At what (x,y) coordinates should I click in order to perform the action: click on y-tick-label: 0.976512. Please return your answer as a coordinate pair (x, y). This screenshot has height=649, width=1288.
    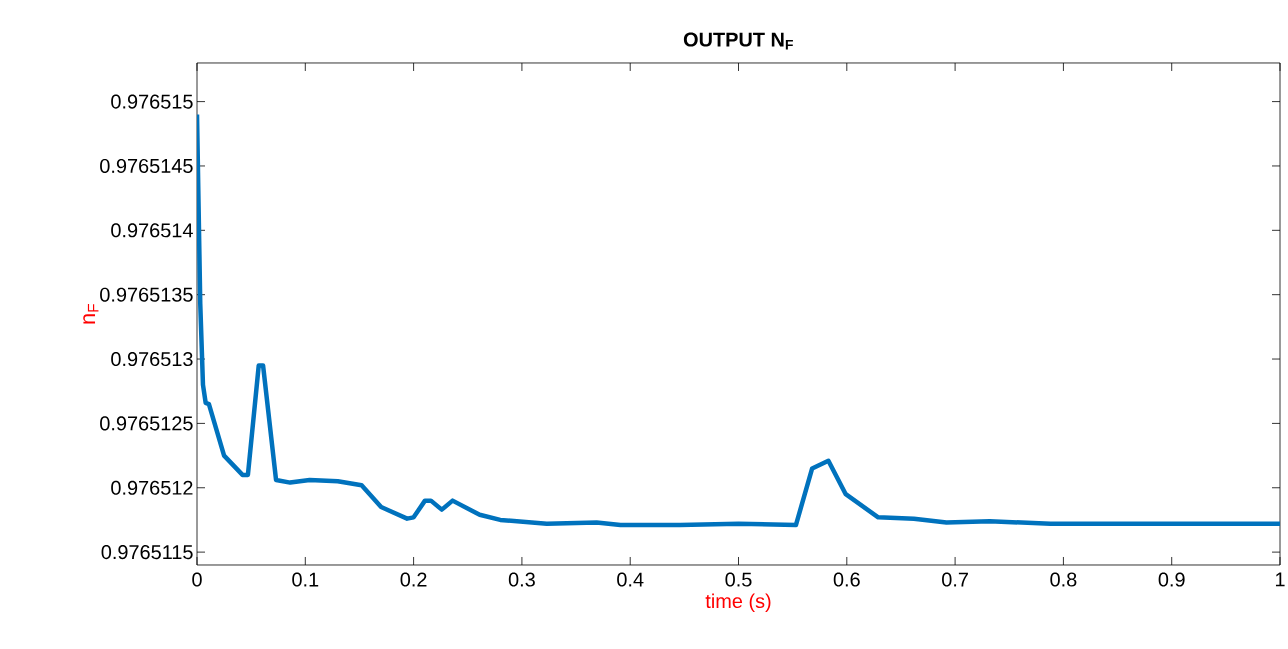
    Looking at the image, I should click on (152, 487).